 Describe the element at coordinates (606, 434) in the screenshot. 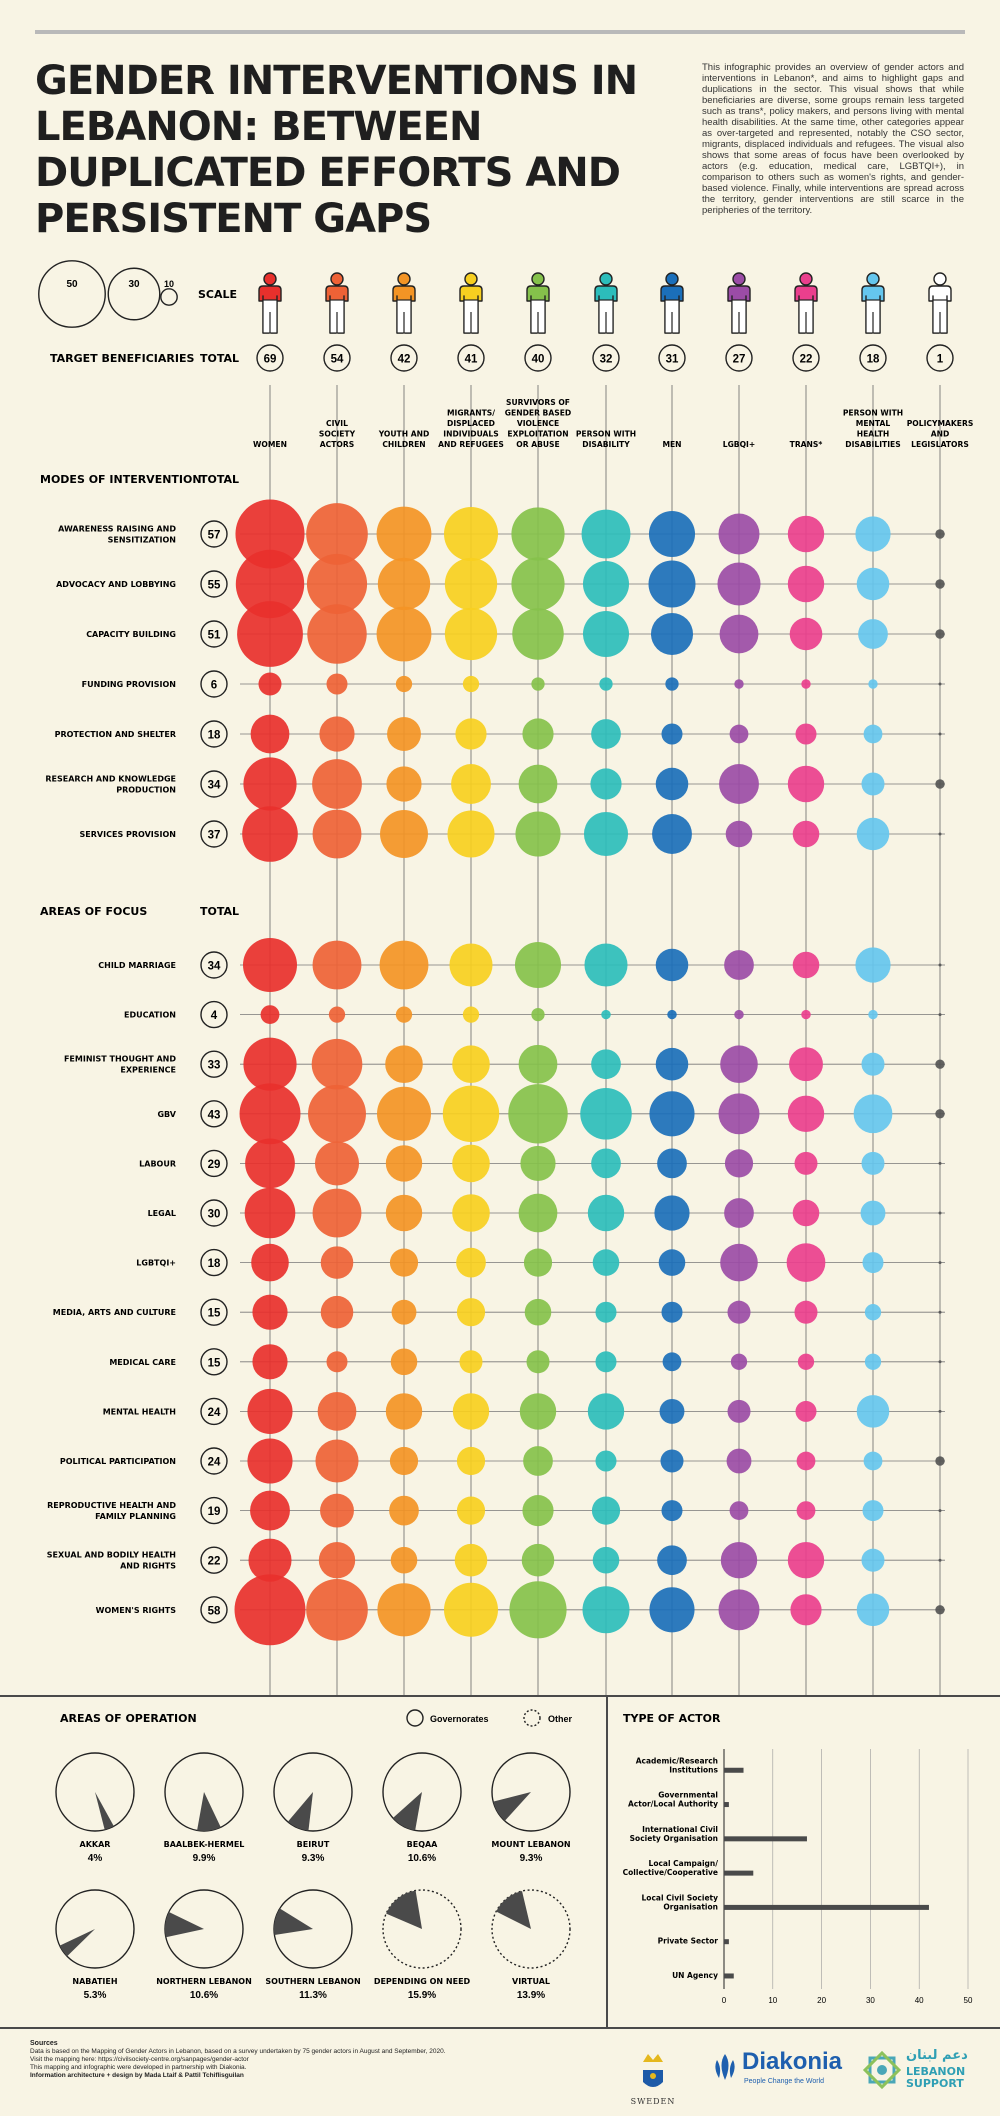

I see `column-label: PERSON WITH` at that location.